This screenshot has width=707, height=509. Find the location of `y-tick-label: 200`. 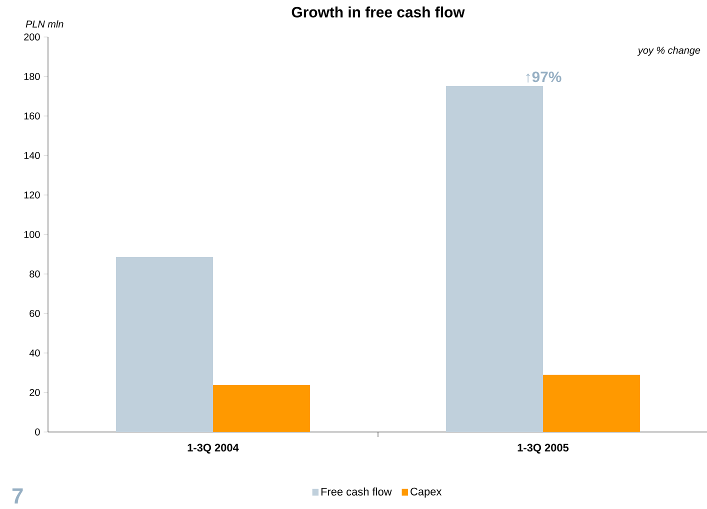

y-tick-label: 200 is located at coordinates (32, 37).